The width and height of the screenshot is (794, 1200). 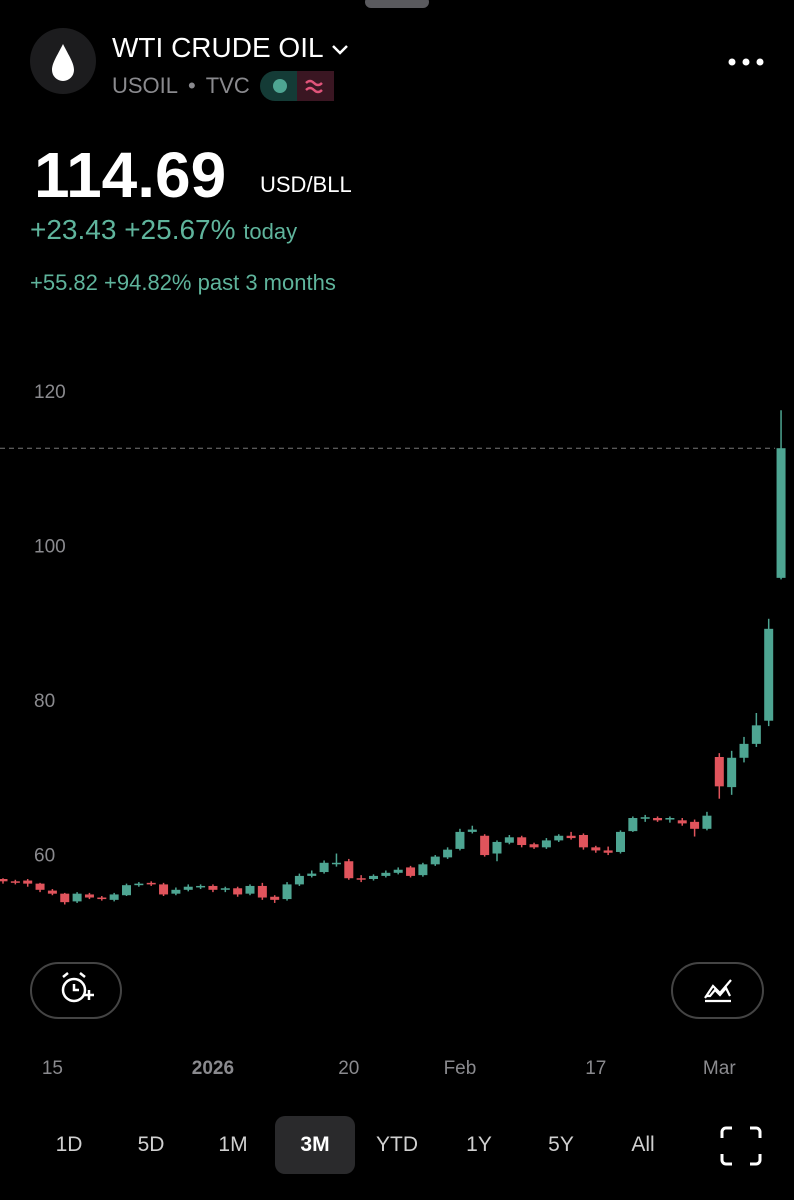 I want to click on x-tick-label: 20, so click(x=348, y=1068).